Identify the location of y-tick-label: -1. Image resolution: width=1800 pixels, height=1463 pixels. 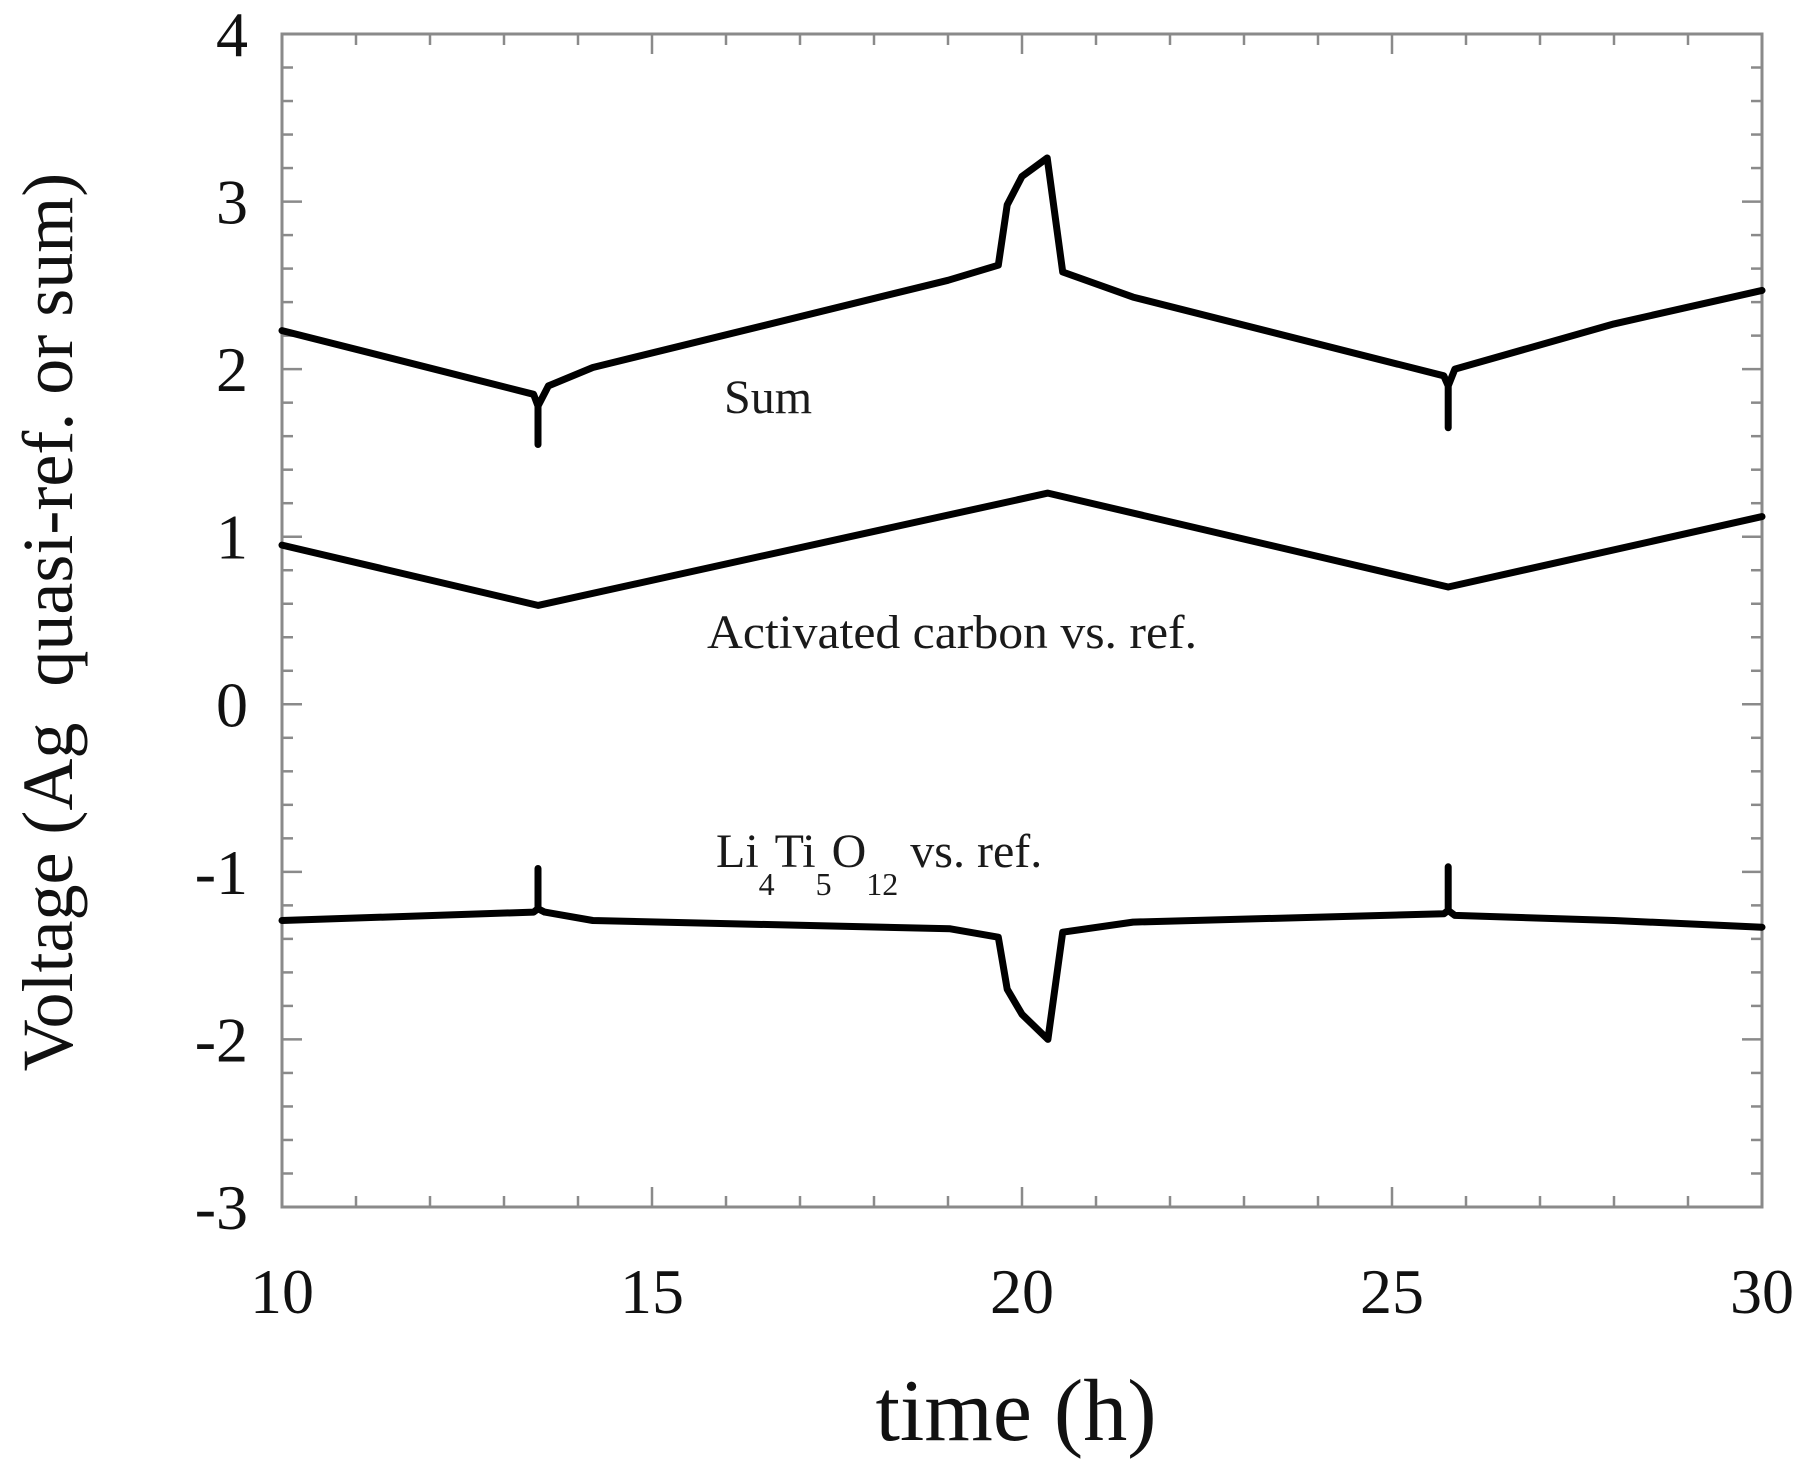
(221, 872).